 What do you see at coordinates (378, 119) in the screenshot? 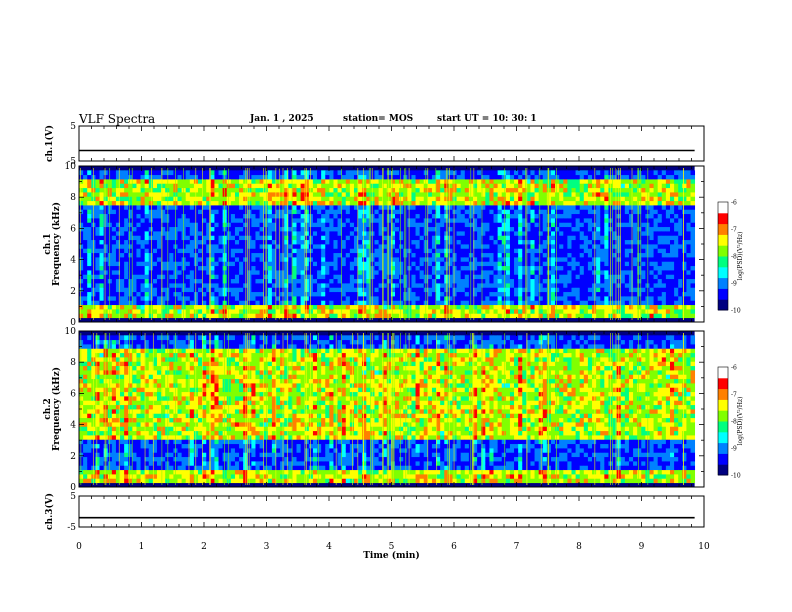
I see `station-label: station= MOS` at bounding box center [378, 119].